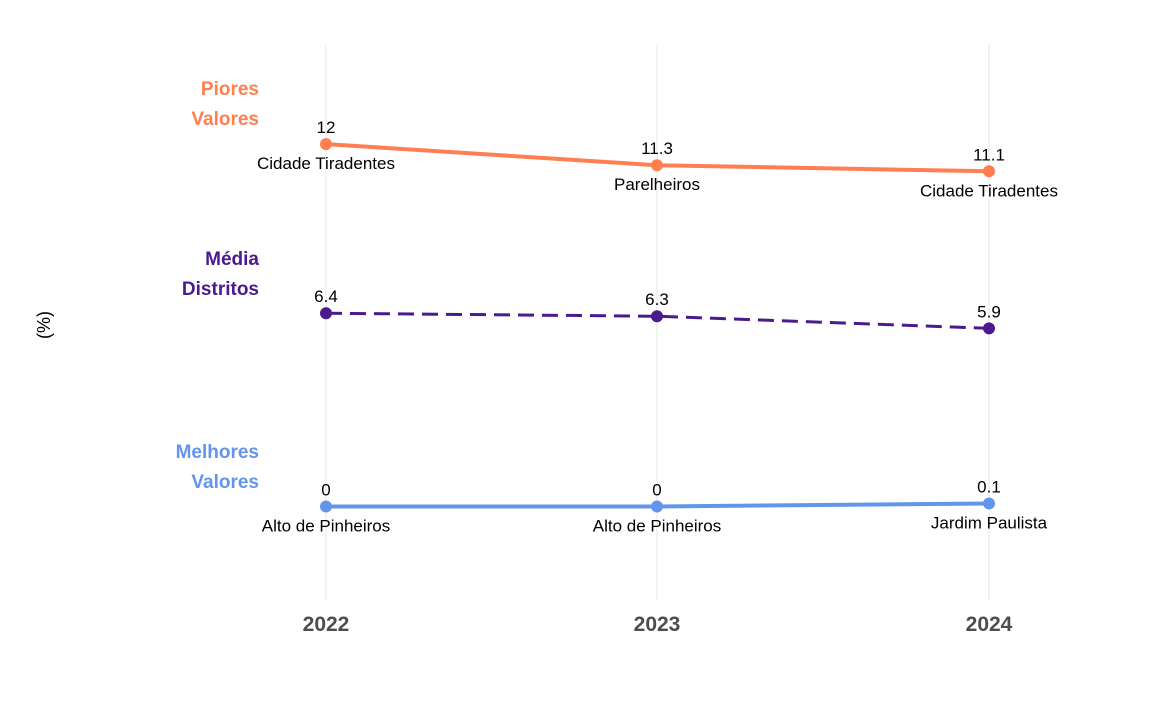  What do you see at coordinates (325, 490) in the screenshot?
I see `data-label-best-2022: 0` at bounding box center [325, 490].